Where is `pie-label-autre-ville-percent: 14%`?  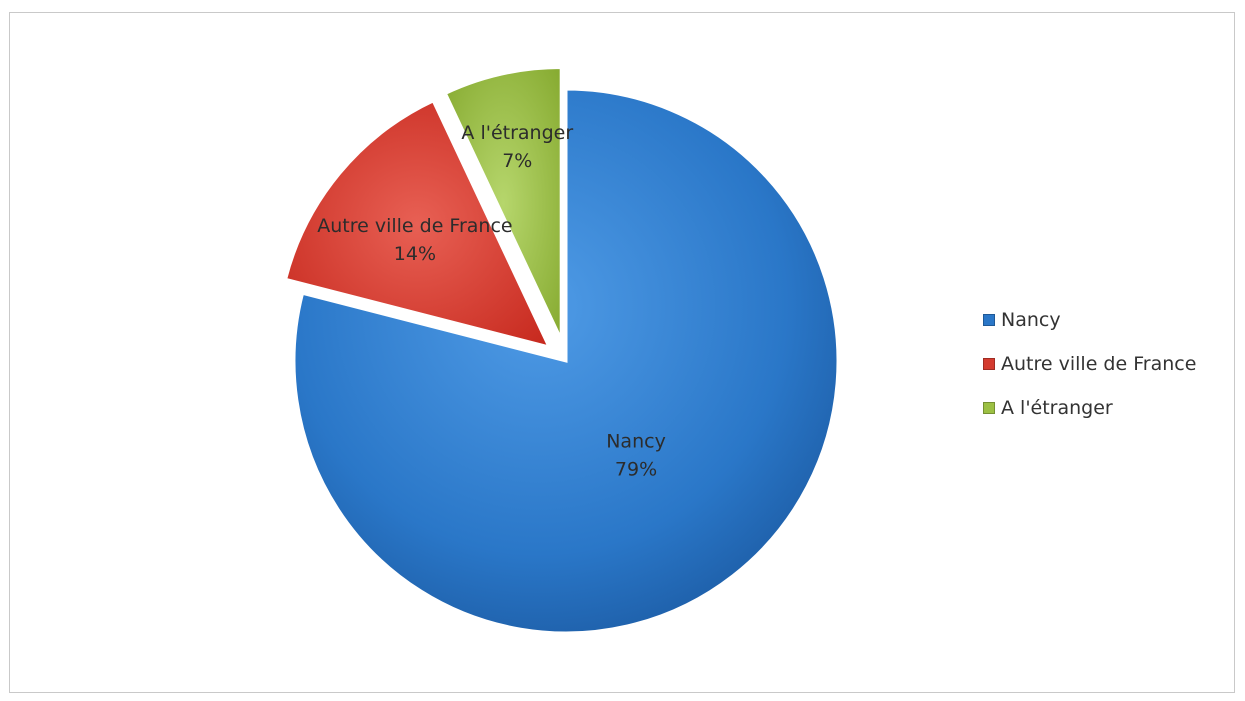 pie-label-autre-ville-percent: 14% is located at coordinates (415, 254).